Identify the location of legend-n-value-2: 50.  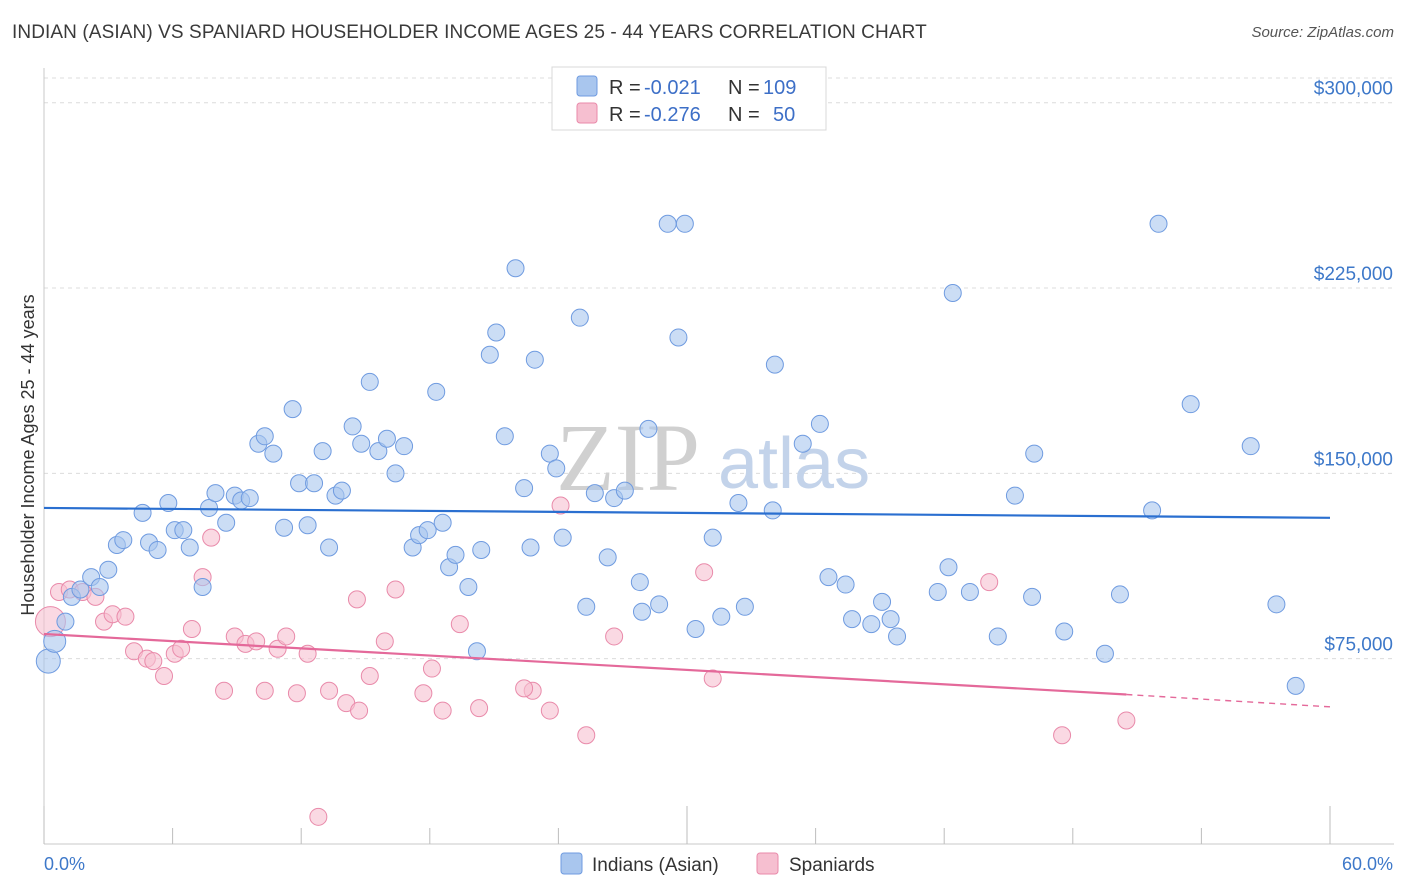
(784, 115).